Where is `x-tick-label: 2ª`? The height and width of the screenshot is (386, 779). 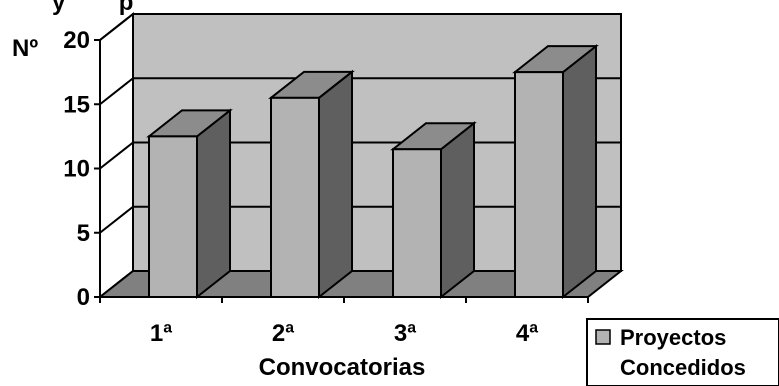
x-tick-label: 2ª is located at coordinates (283, 333).